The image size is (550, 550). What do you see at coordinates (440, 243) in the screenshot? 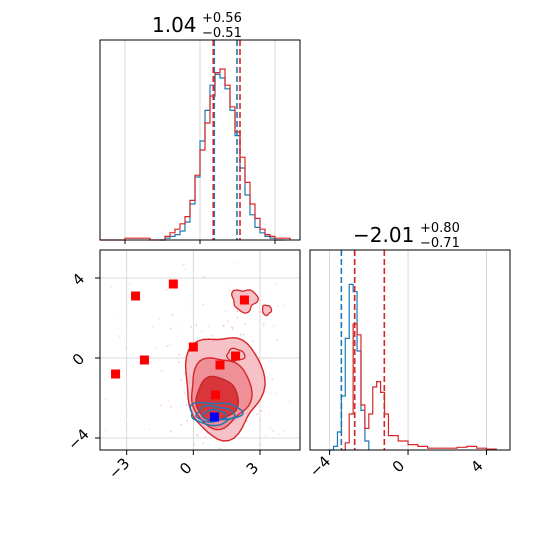
I see `right-panel-title-lower: −0.71` at bounding box center [440, 243].